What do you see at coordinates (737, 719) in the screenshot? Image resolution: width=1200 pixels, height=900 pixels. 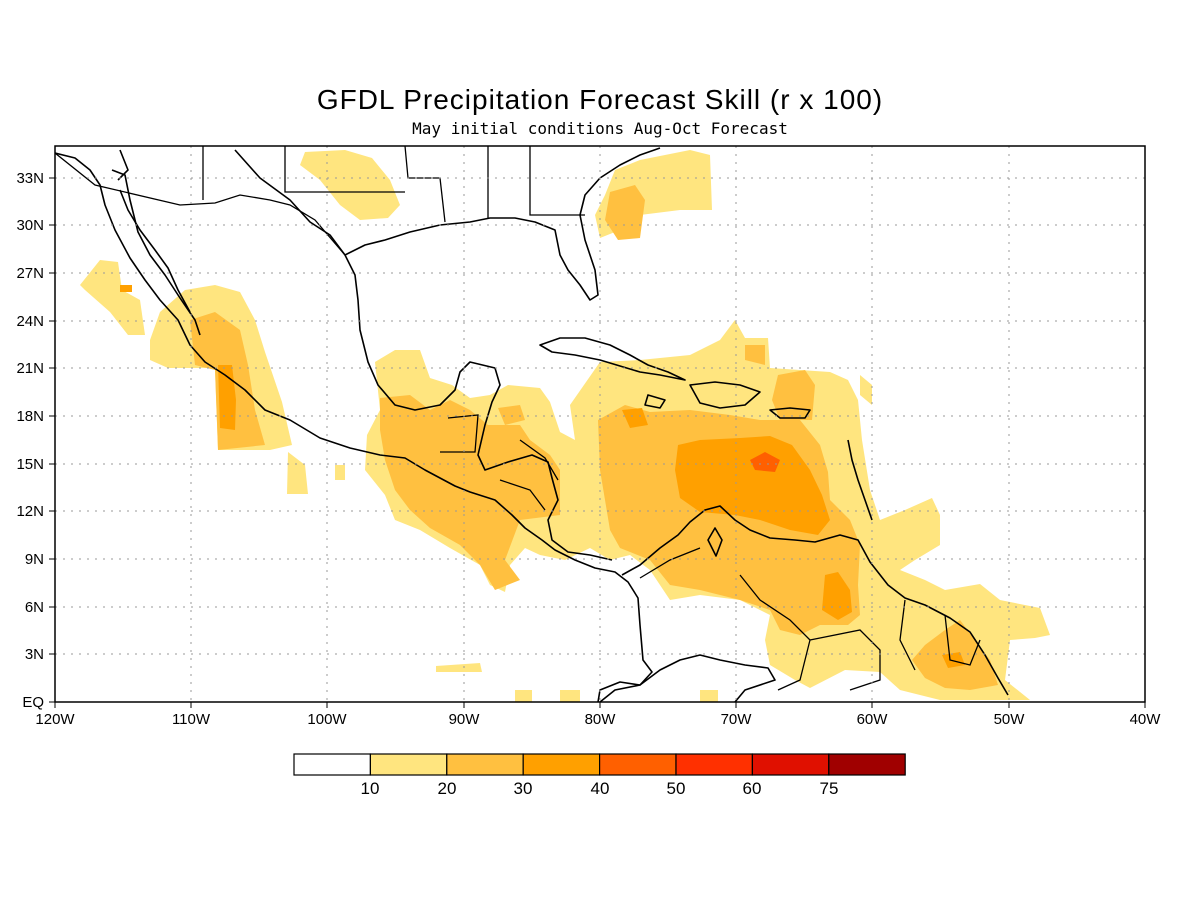 I see `lon-label: 70W` at bounding box center [737, 719].